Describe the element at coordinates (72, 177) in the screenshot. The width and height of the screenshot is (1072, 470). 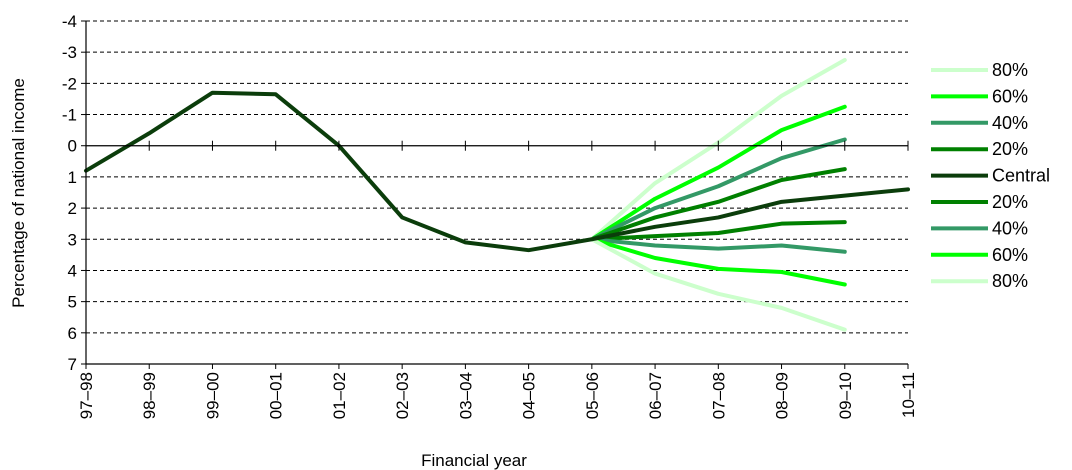
I see `y-tick-label: 1` at that location.